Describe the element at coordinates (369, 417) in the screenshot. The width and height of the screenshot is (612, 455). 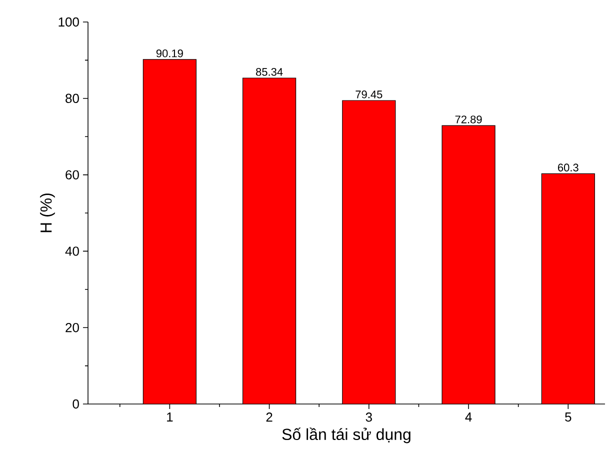
I see `x-tick-label: 3` at that location.